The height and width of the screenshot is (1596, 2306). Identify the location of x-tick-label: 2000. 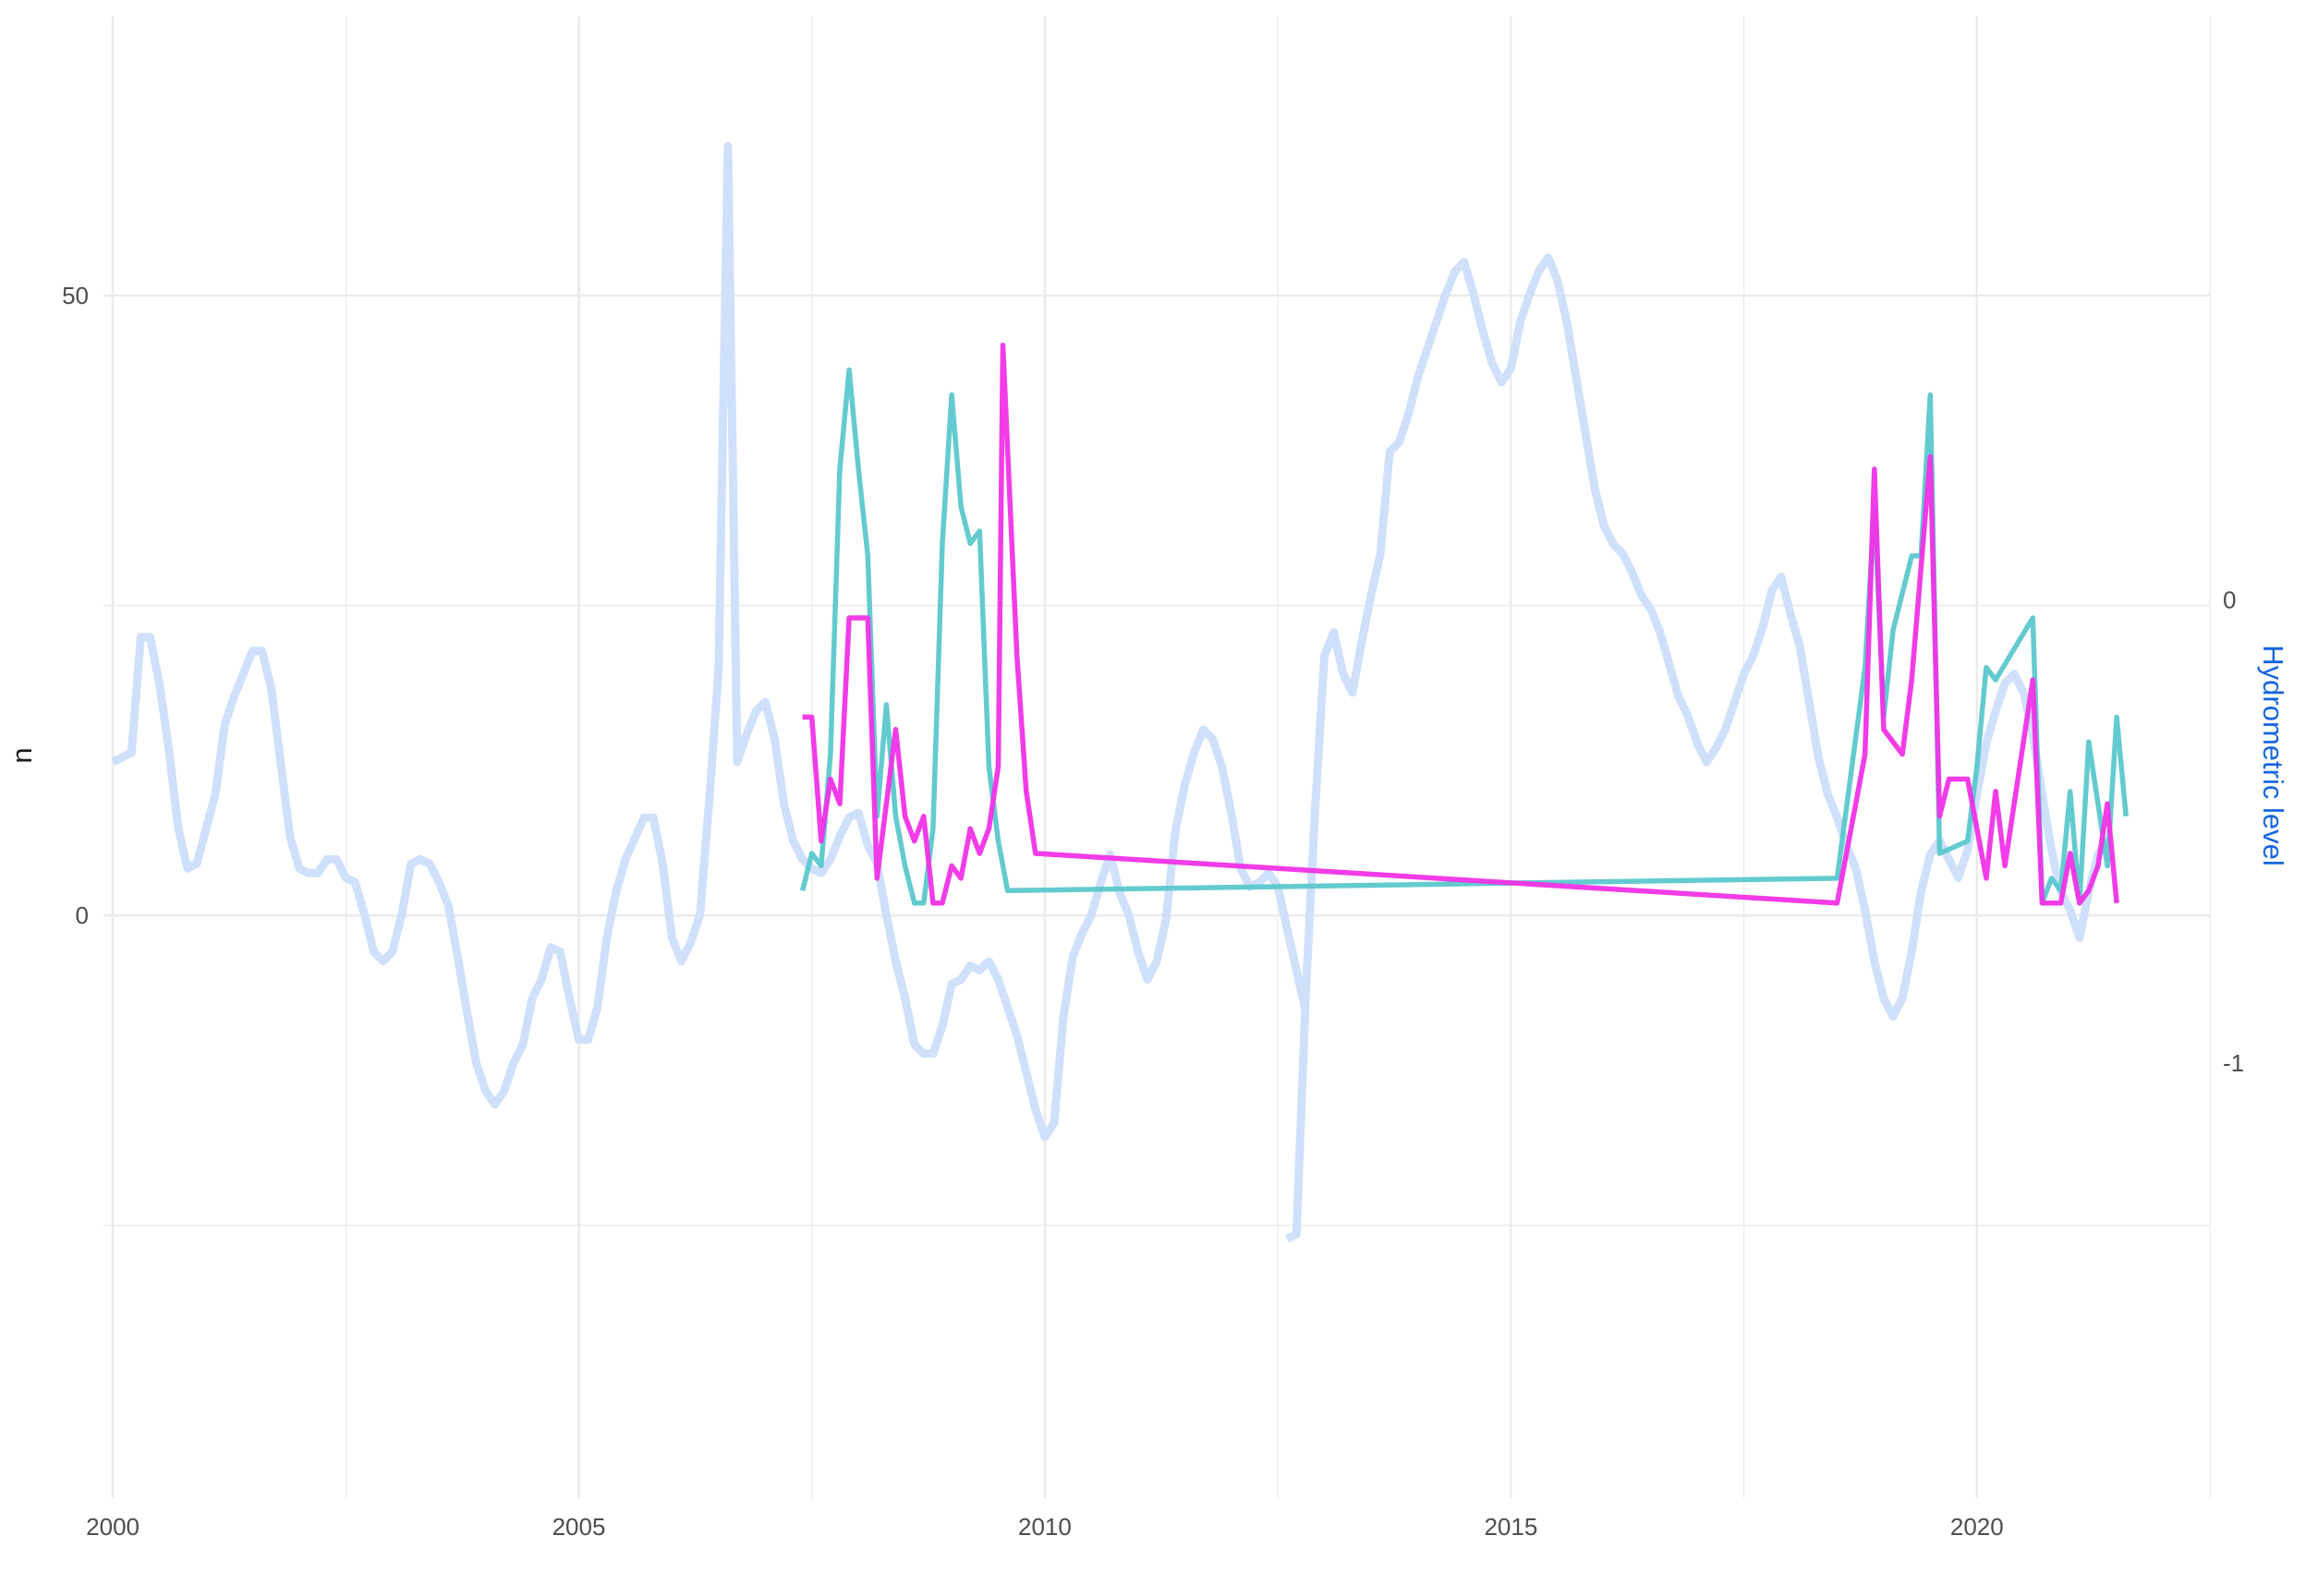
(113, 1527).